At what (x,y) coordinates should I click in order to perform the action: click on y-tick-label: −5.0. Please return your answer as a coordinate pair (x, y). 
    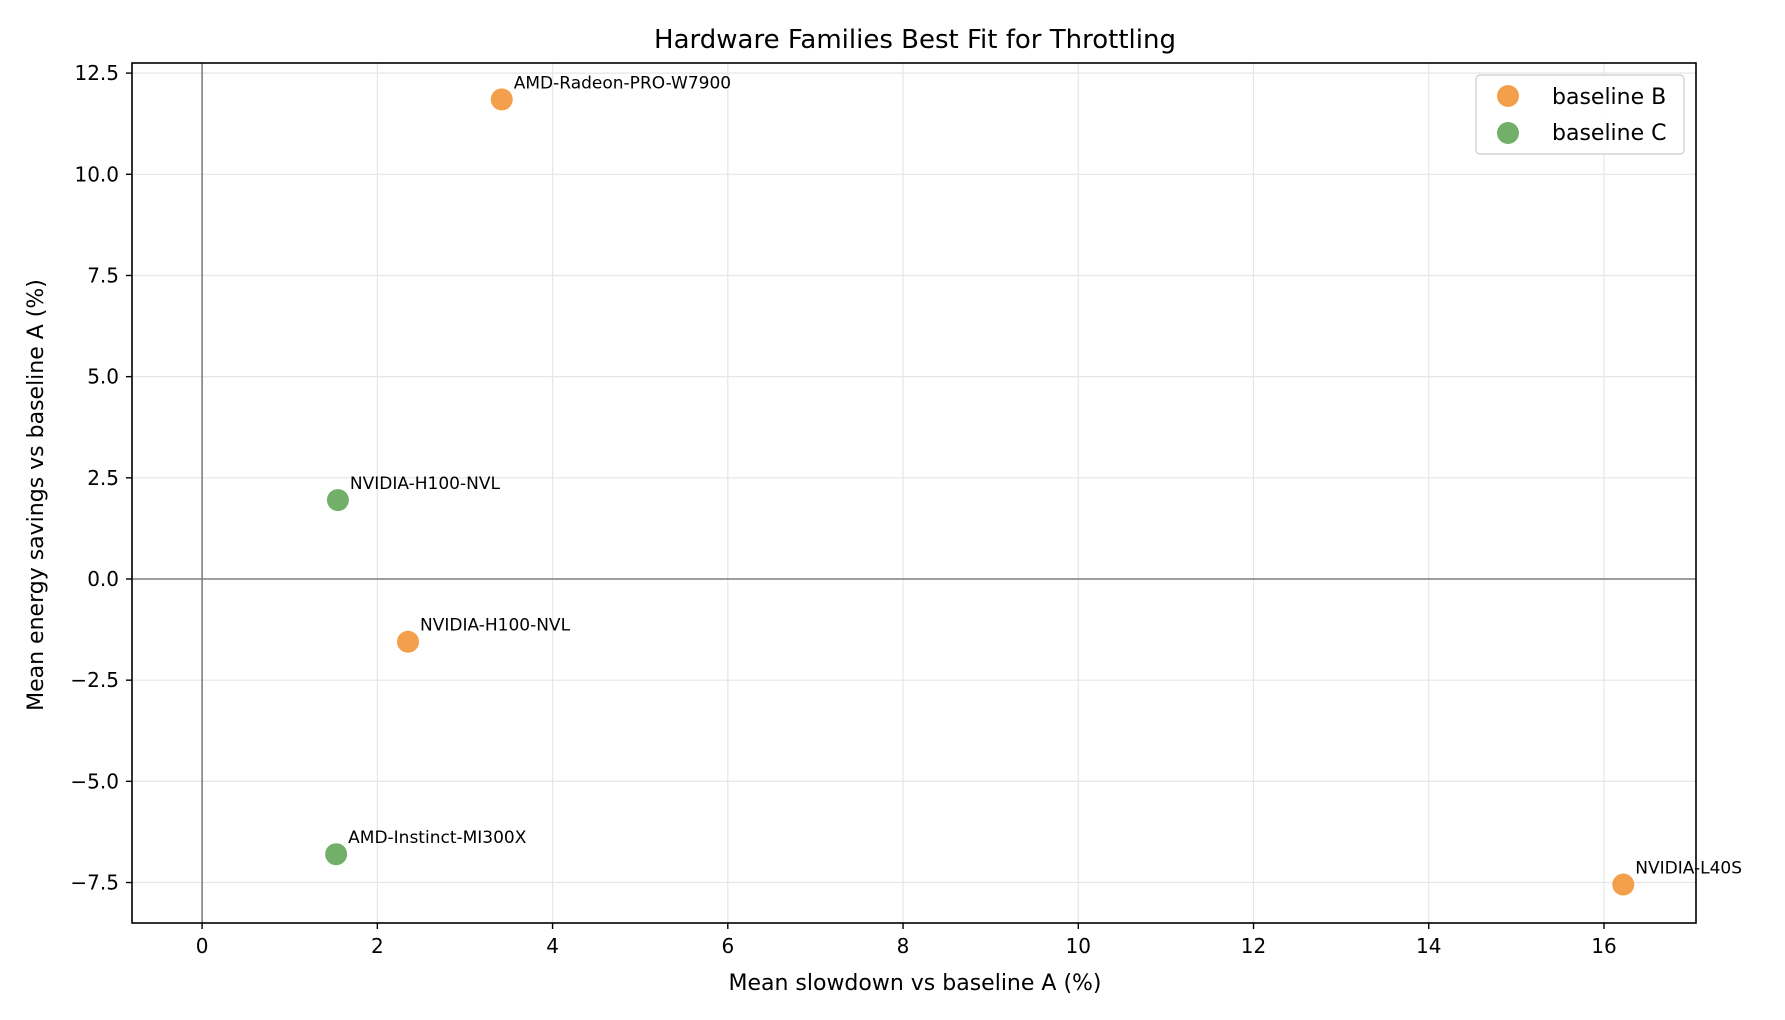
    Looking at the image, I should click on (94, 781).